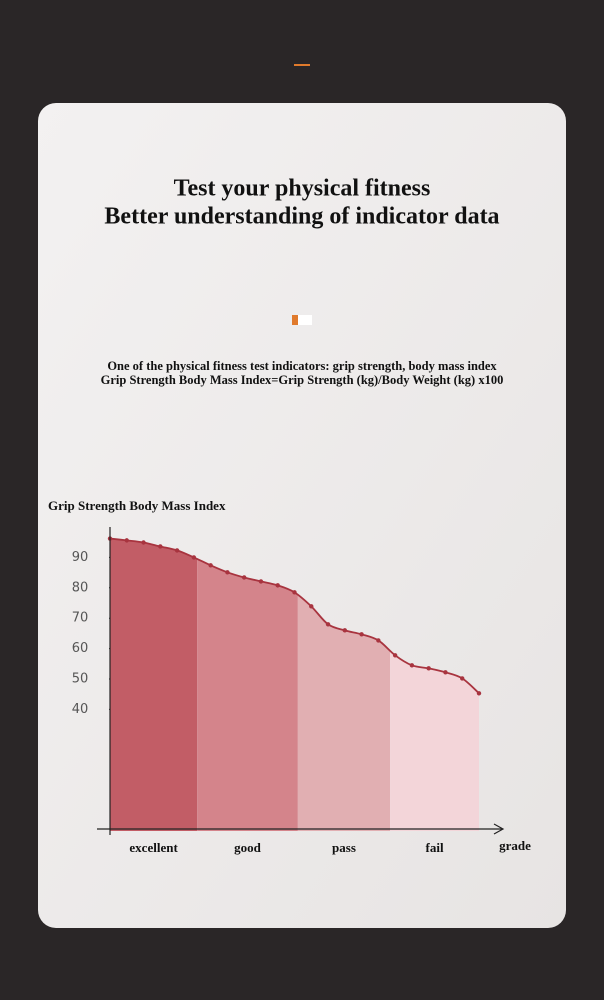  What do you see at coordinates (80, 557) in the screenshot?
I see `y-tick-label: 90` at bounding box center [80, 557].